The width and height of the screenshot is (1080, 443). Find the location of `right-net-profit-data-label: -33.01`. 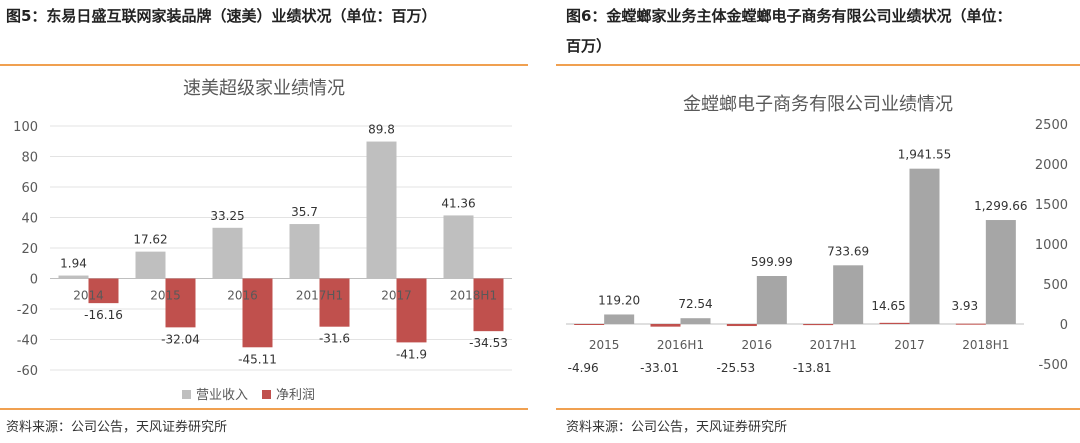

right-net-profit-data-label: -33.01 is located at coordinates (659, 368).